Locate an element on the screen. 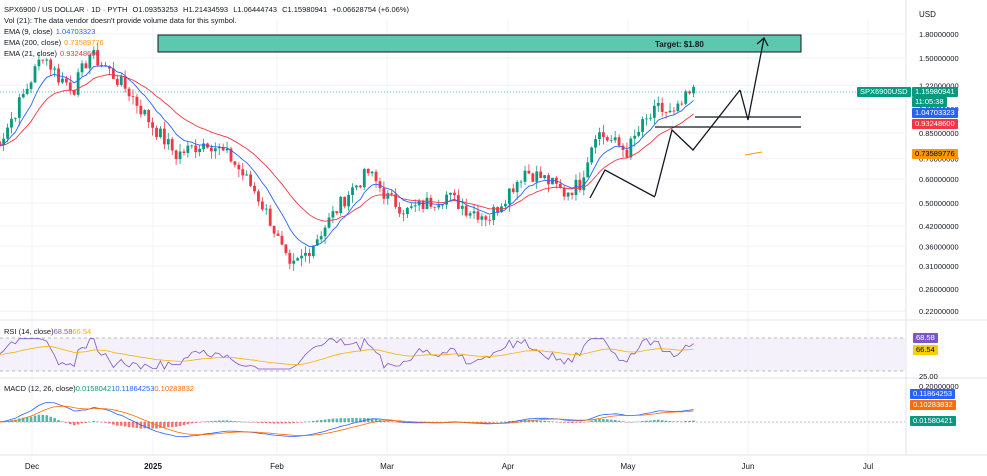 This screenshot has width=987, height=476. price-tick-label: 0.22000000 is located at coordinates (939, 311).